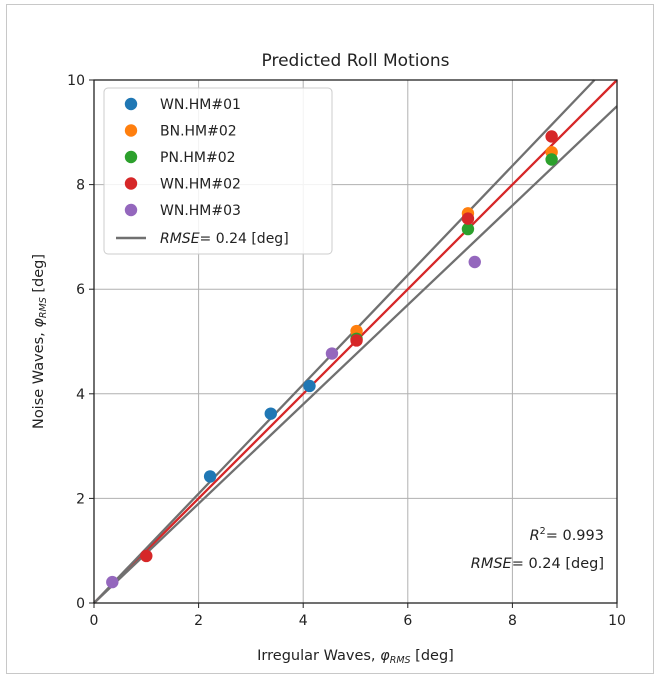 Image resolution: width=660 pixels, height=677 pixels. What do you see at coordinates (224, 239) in the screenshot?
I see `legend-rmse-entry: RMSE= 0.24 [deg]` at bounding box center [224, 239].